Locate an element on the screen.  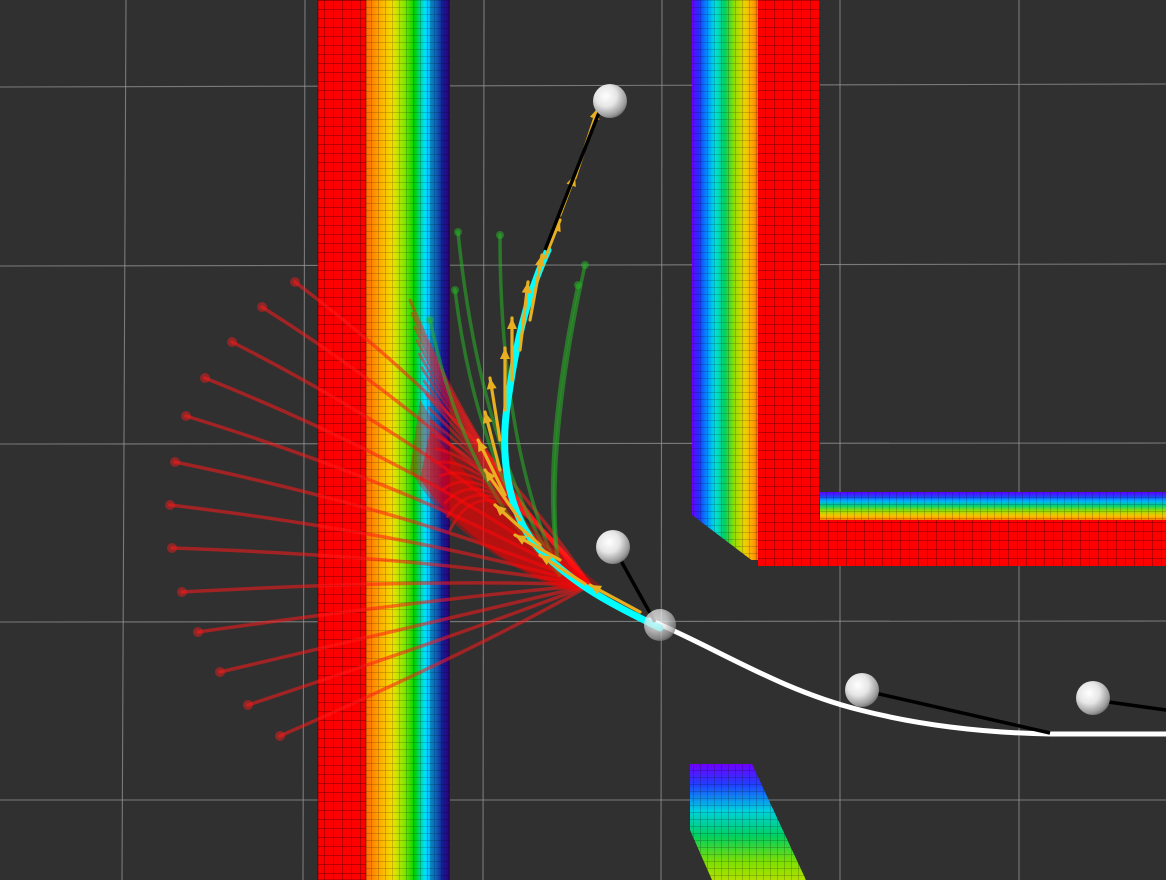
costmap-obstacle-bottom is located at coordinates (748, 822).